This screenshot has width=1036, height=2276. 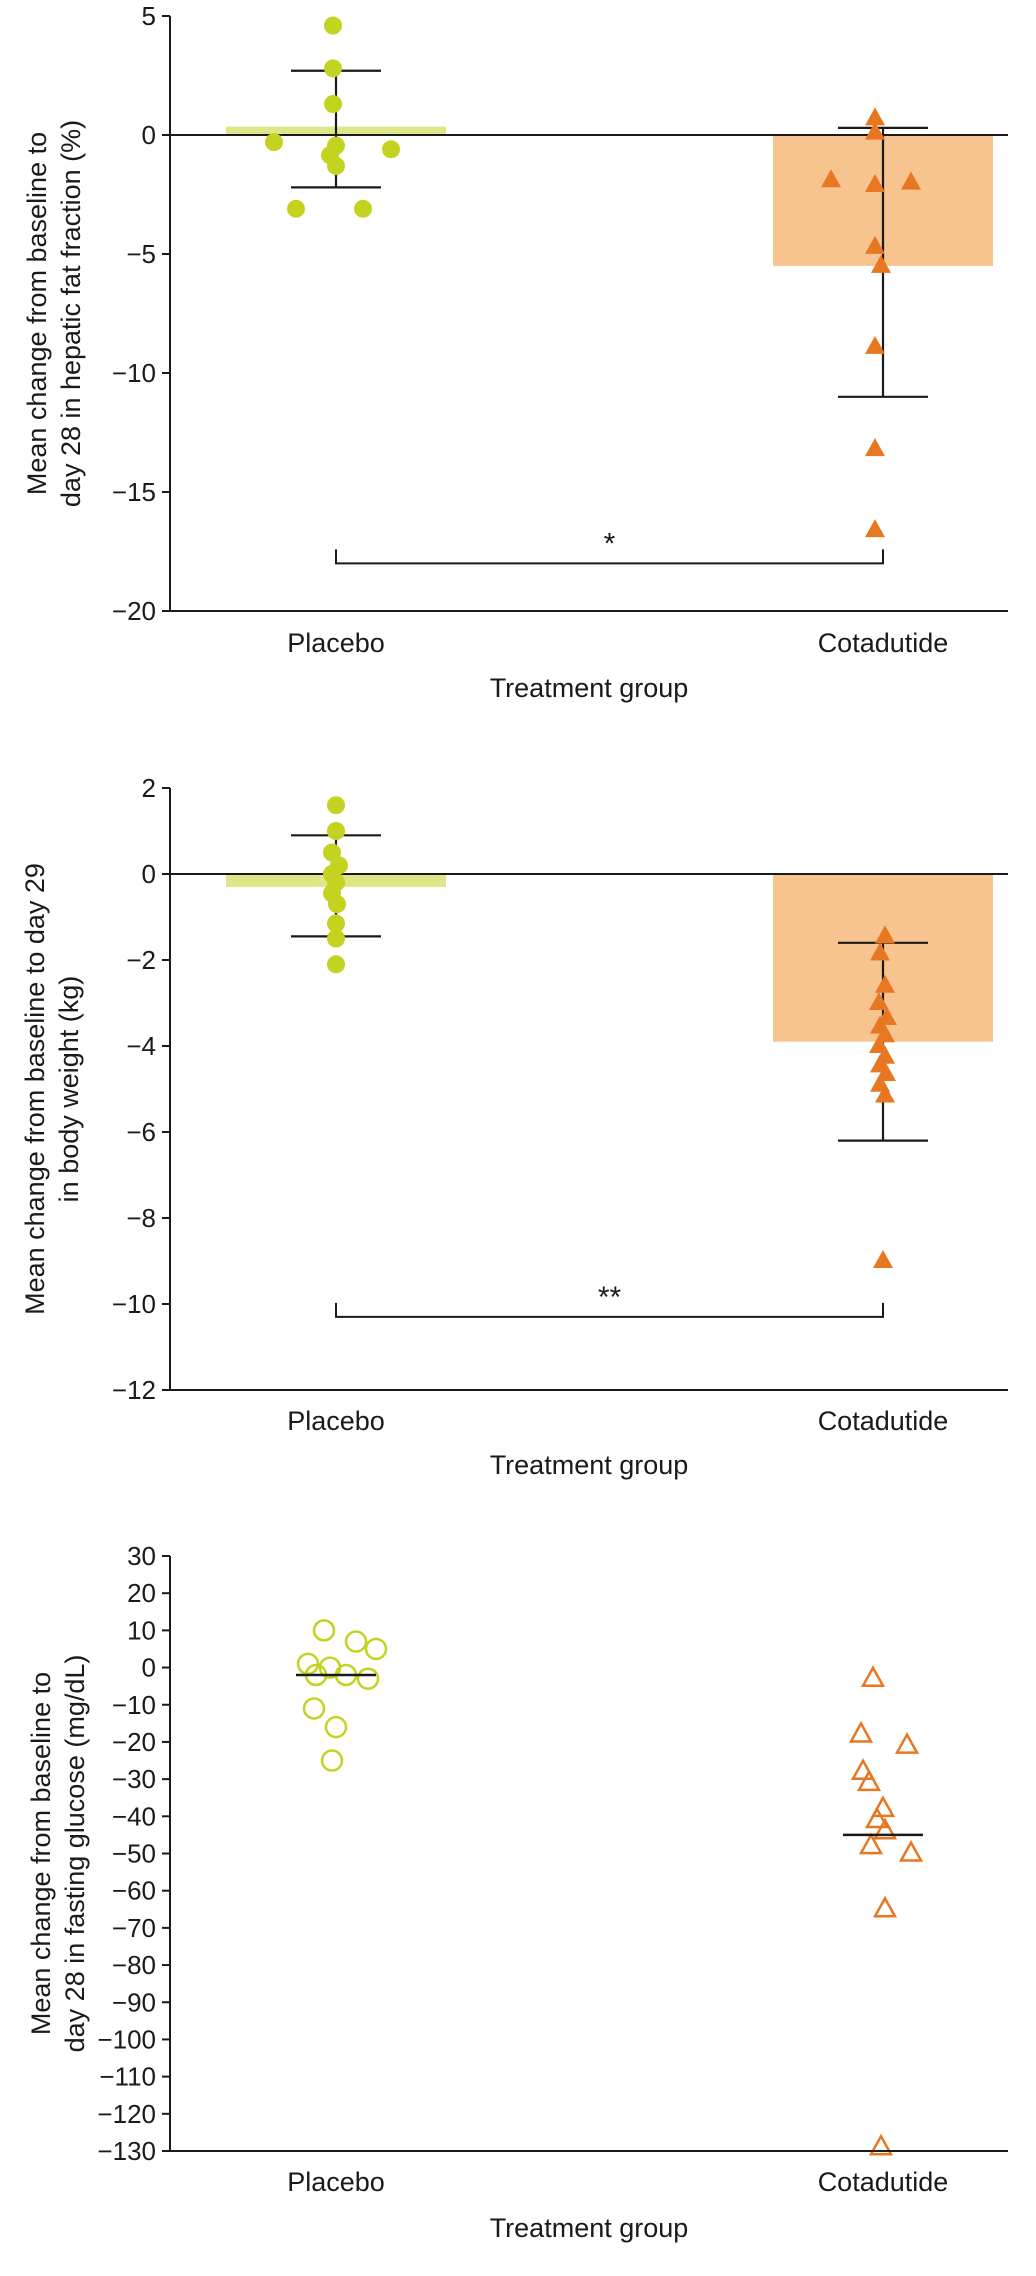 What do you see at coordinates (141, 1046) in the screenshot?
I see `y-tick-label: −4` at bounding box center [141, 1046].